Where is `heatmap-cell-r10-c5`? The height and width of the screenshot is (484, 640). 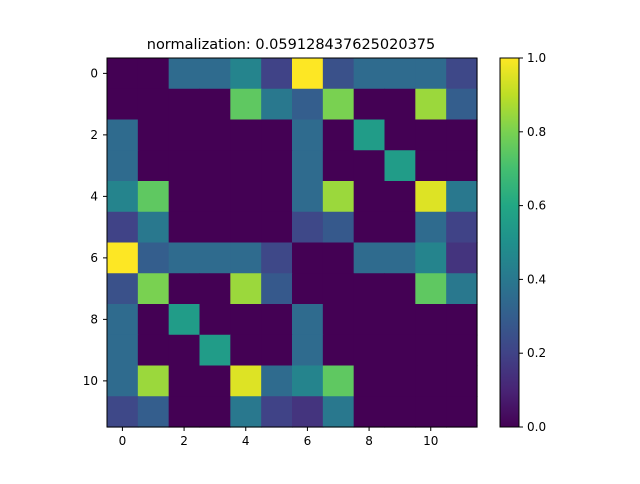
heatmap-cell-r10-c5 is located at coordinates (277, 381).